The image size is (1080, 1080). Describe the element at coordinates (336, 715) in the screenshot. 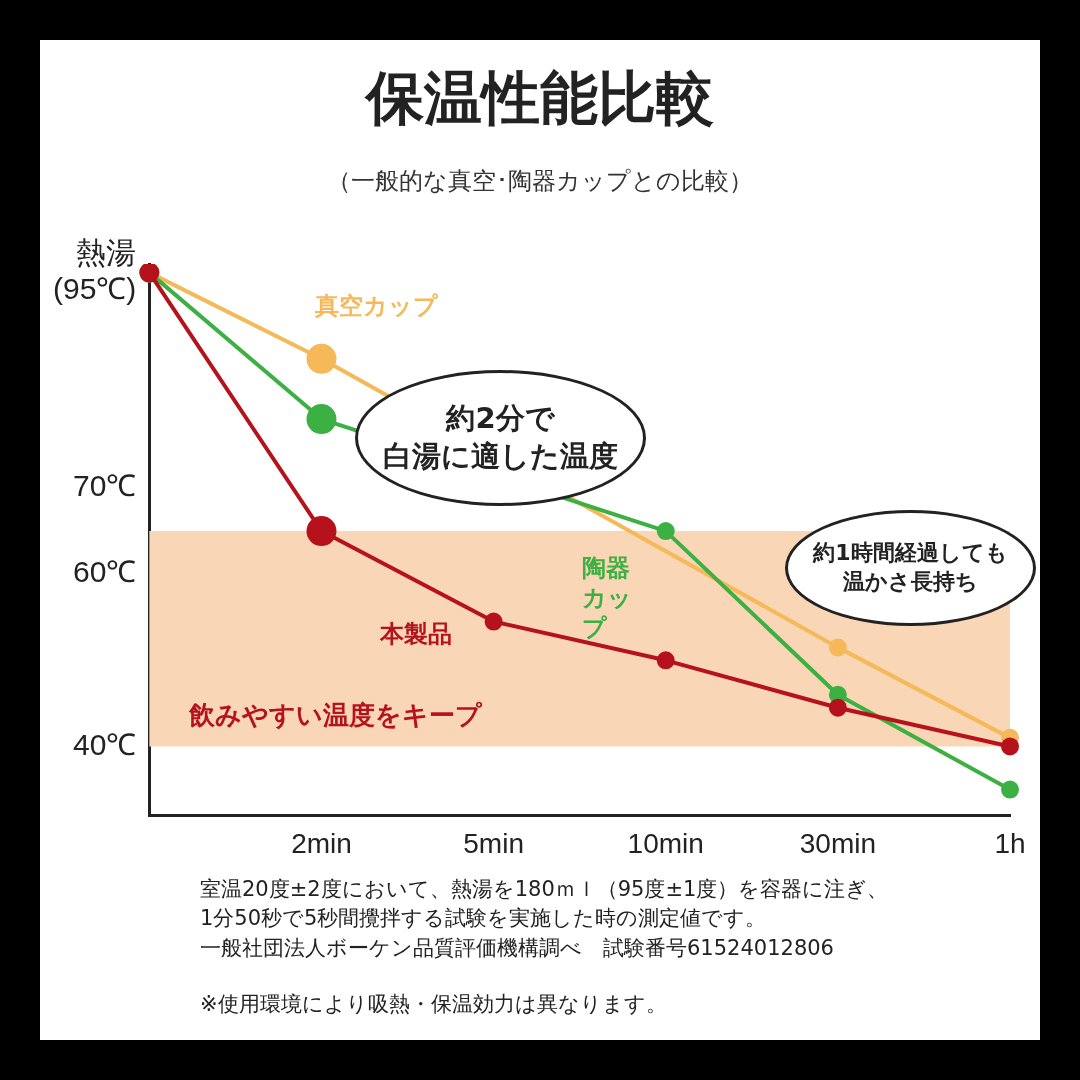

I see `band-label: 飲みやすい温度をキープ` at that location.